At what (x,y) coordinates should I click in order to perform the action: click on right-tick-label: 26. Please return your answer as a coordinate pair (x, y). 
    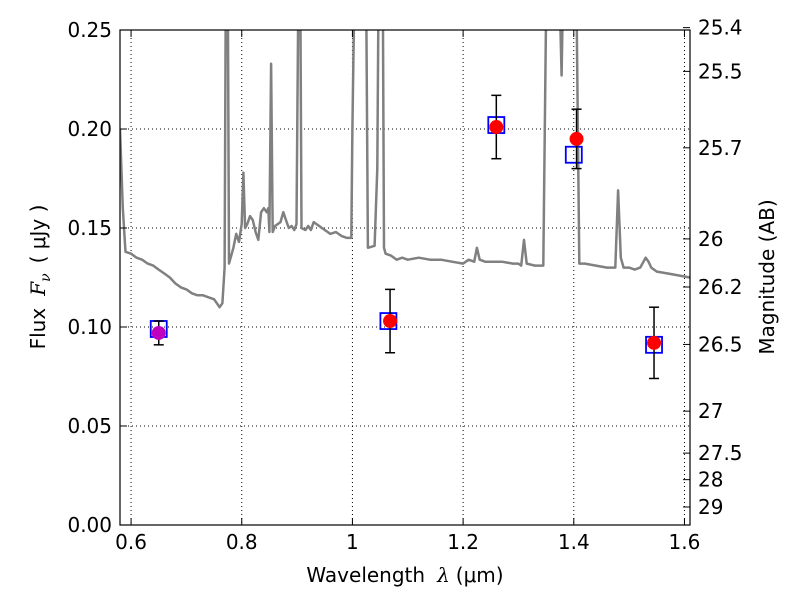
    Looking at the image, I should click on (710, 239).